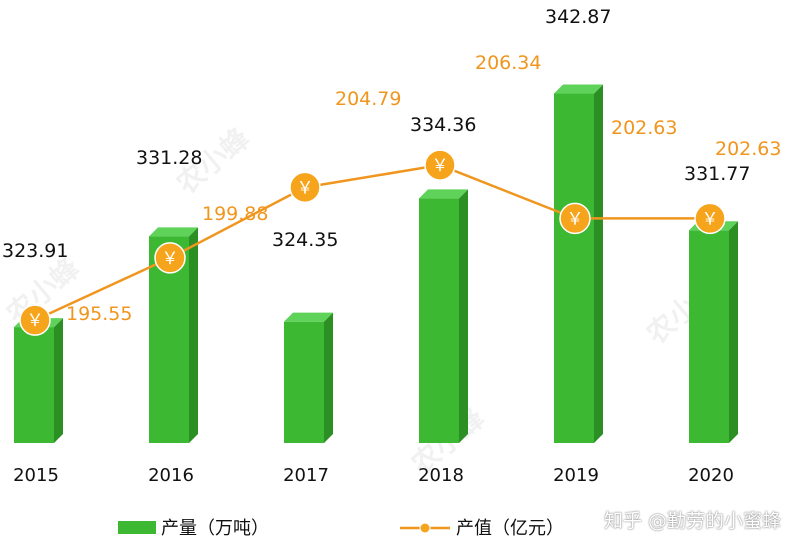 This screenshot has width=799, height=550. Describe the element at coordinates (711, 475) in the screenshot. I see `x-tick-label: 2020` at that location.